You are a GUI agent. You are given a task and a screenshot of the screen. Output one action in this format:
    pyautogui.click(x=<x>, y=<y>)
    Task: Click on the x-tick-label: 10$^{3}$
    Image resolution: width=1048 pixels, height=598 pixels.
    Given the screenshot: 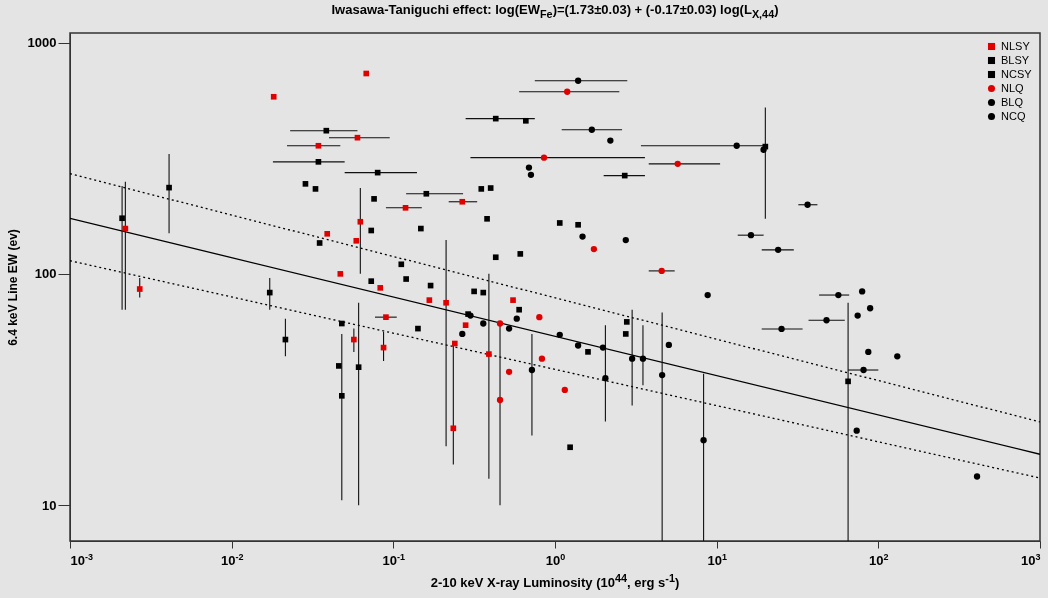 What is the action you would take?
    pyautogui.click(x=1031, y=559)
    